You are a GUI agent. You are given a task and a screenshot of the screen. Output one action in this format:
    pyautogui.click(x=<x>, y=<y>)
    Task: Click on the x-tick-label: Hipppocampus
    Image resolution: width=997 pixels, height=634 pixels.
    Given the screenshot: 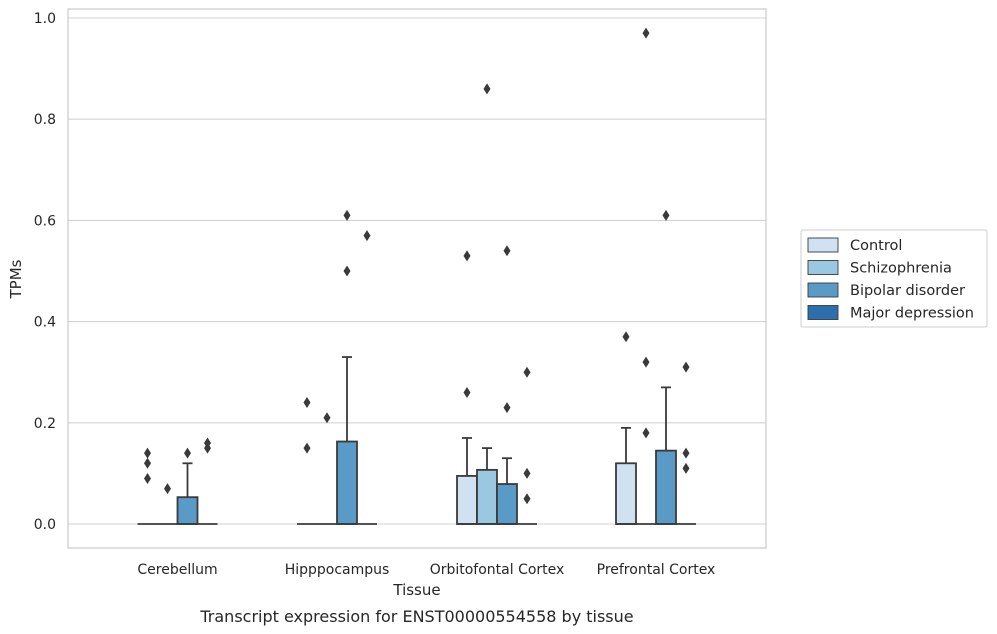 What is the action you would take?
    pyautogui.click(x=337, y=570)
    